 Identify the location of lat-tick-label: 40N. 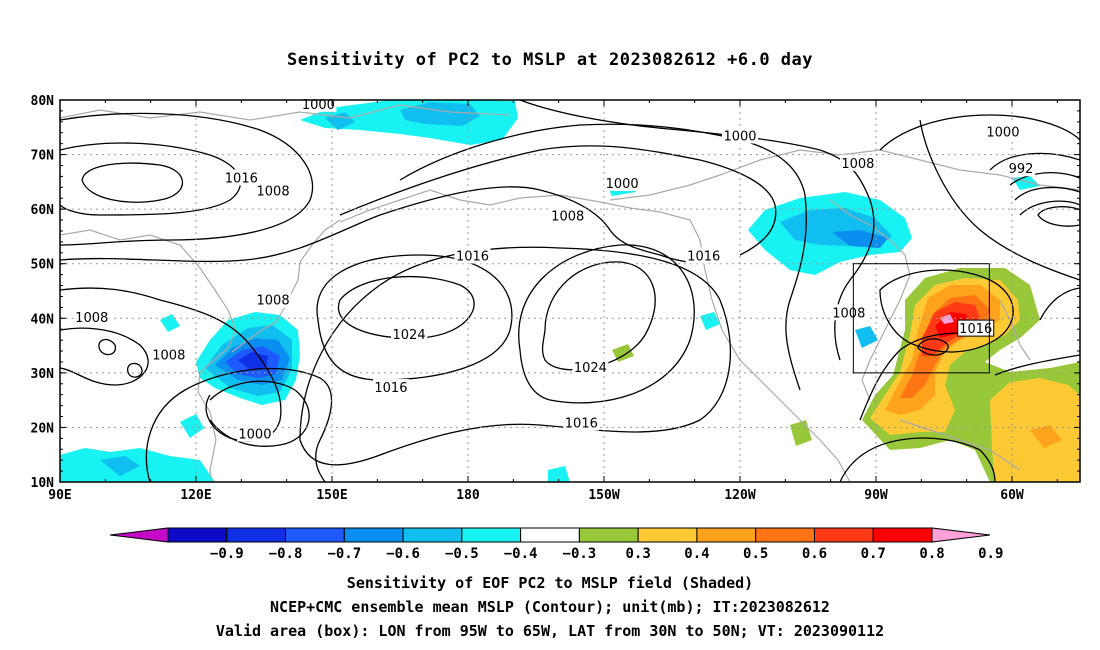
(43, 319).